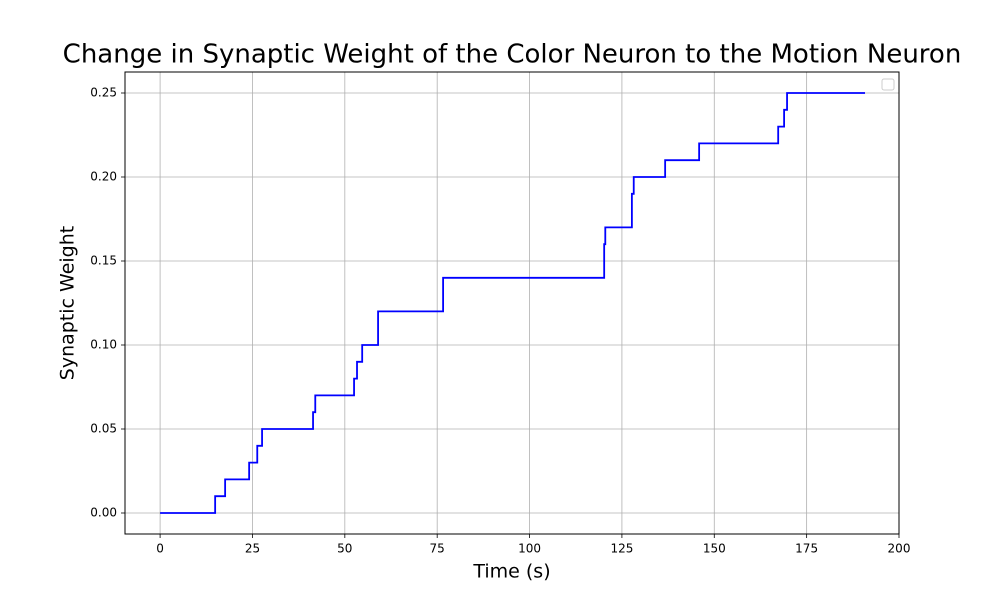  I want to click on legend-box, so click(888, 84).